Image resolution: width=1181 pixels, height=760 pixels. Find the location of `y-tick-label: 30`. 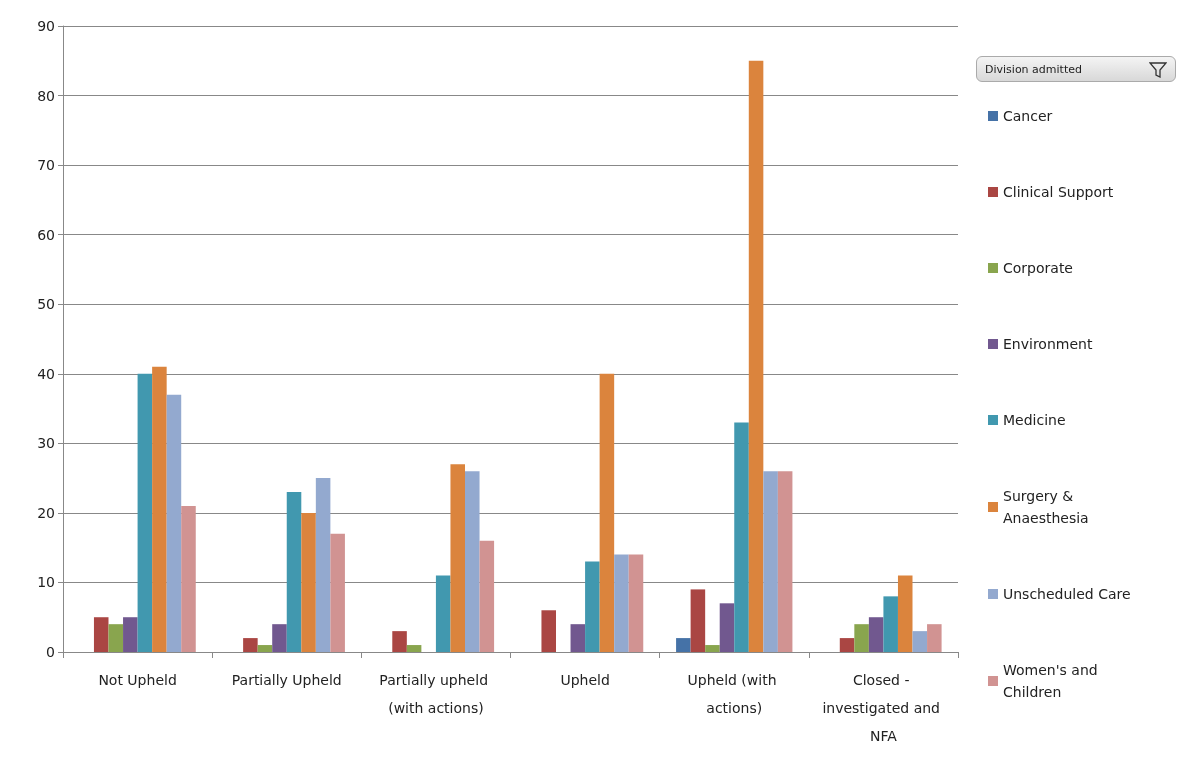

y-tick-label: 30 is located at coordinates (46, 443).